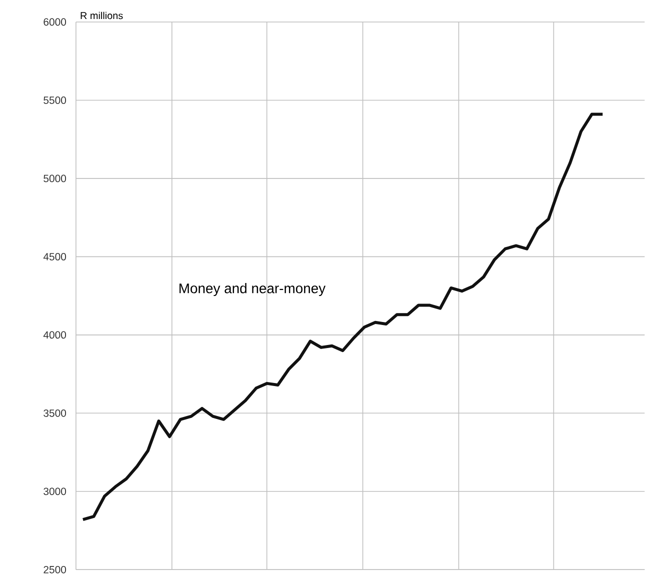 Image resolution: width=645 pixels, height=582 pixels. What do you see at coordinates (55, 178) in the screenshot?
I see `y-tick-label: 5000` at bounding box center [55, 178].